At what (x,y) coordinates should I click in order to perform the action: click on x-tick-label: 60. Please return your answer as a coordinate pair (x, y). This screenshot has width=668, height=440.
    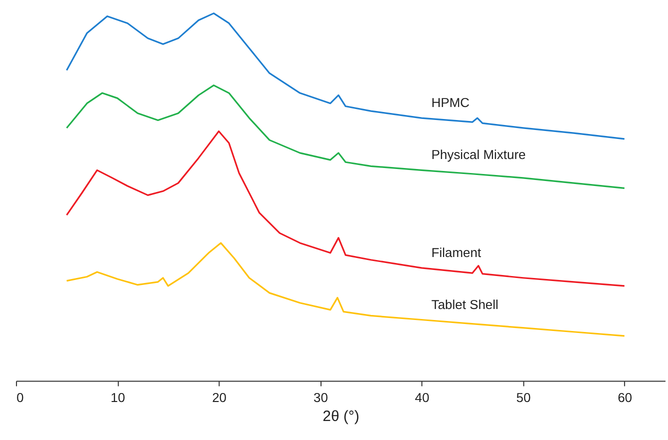
    Looking at the image, I should click on (625, 398).